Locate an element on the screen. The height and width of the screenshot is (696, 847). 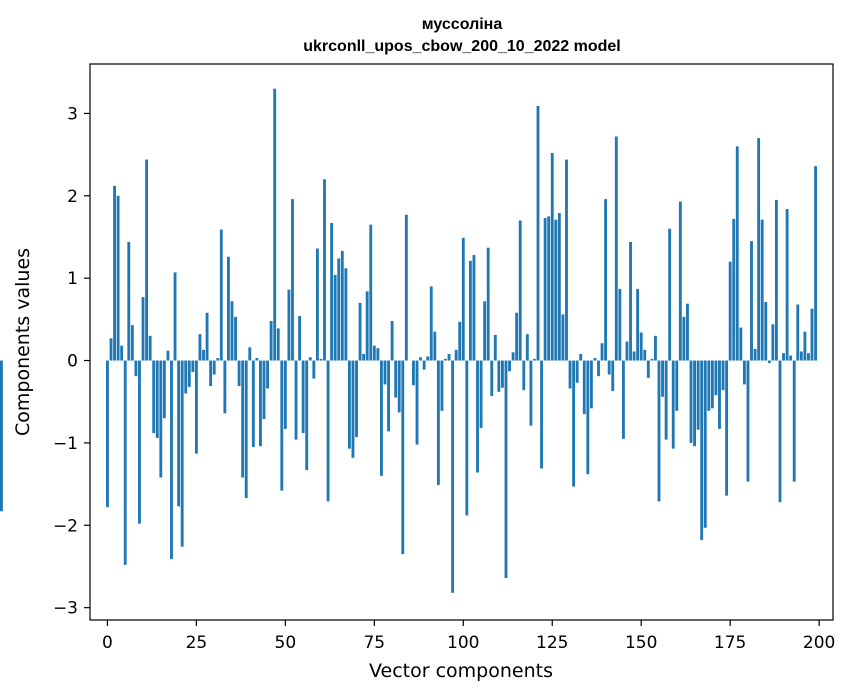
y-tick-label: −1 is located at coordinates (65, 444).